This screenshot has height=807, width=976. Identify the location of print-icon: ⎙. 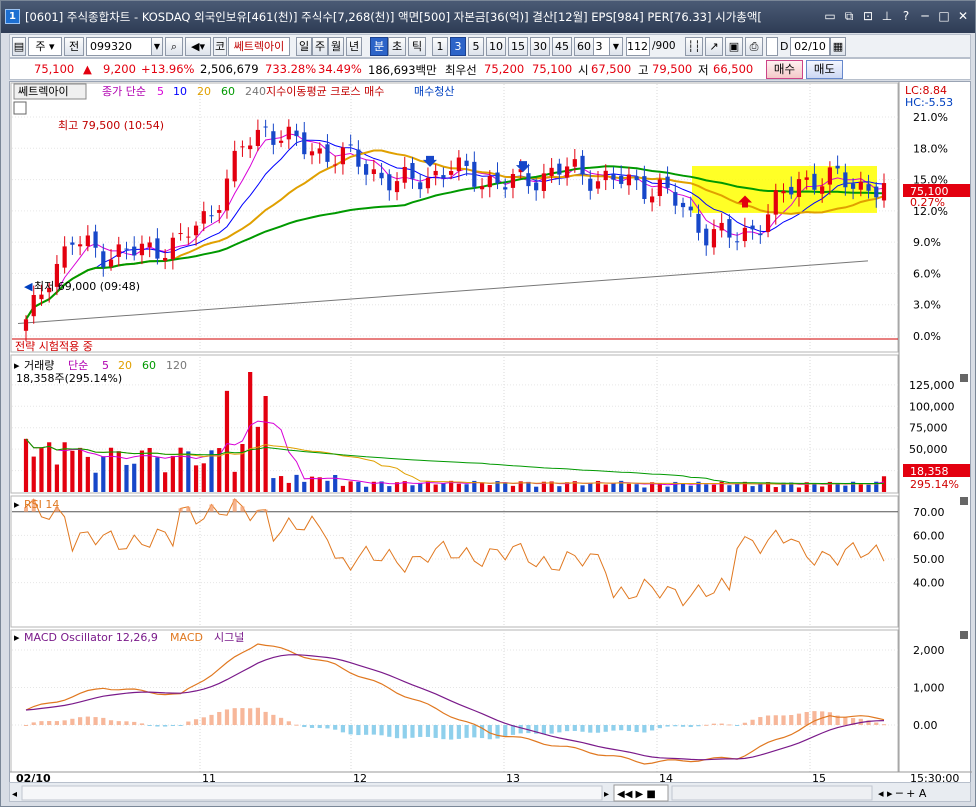
(754, 46).